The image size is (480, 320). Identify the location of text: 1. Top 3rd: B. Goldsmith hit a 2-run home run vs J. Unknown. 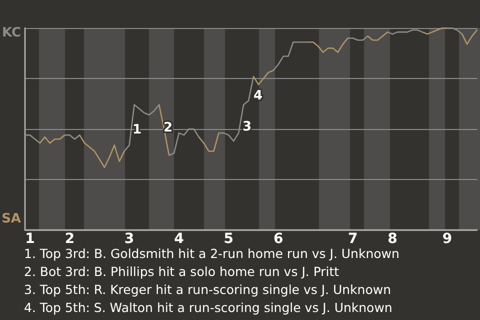
(212, 254).